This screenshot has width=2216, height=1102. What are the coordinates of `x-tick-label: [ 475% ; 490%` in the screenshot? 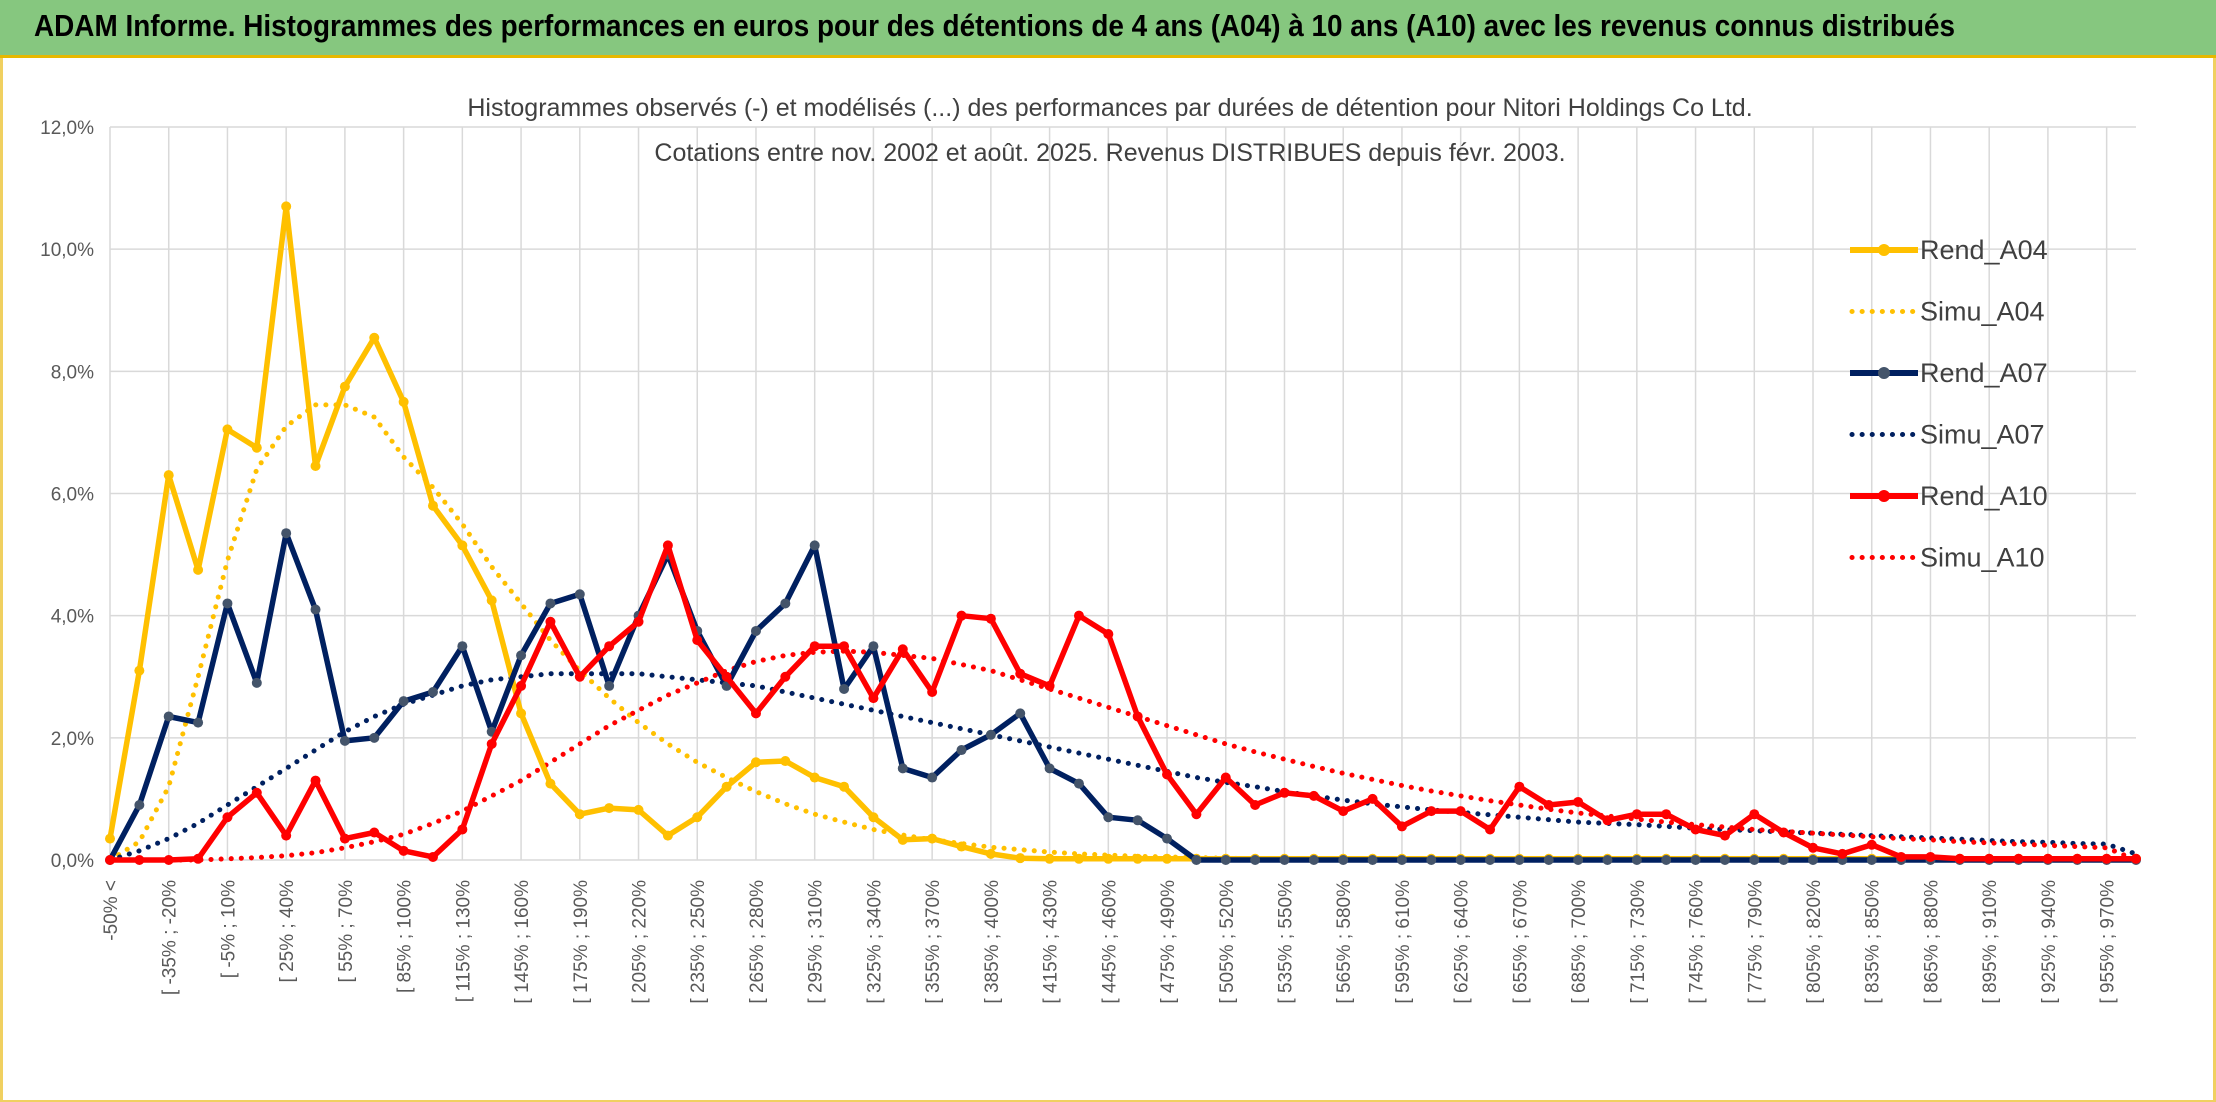 It's located at (1168, 942).